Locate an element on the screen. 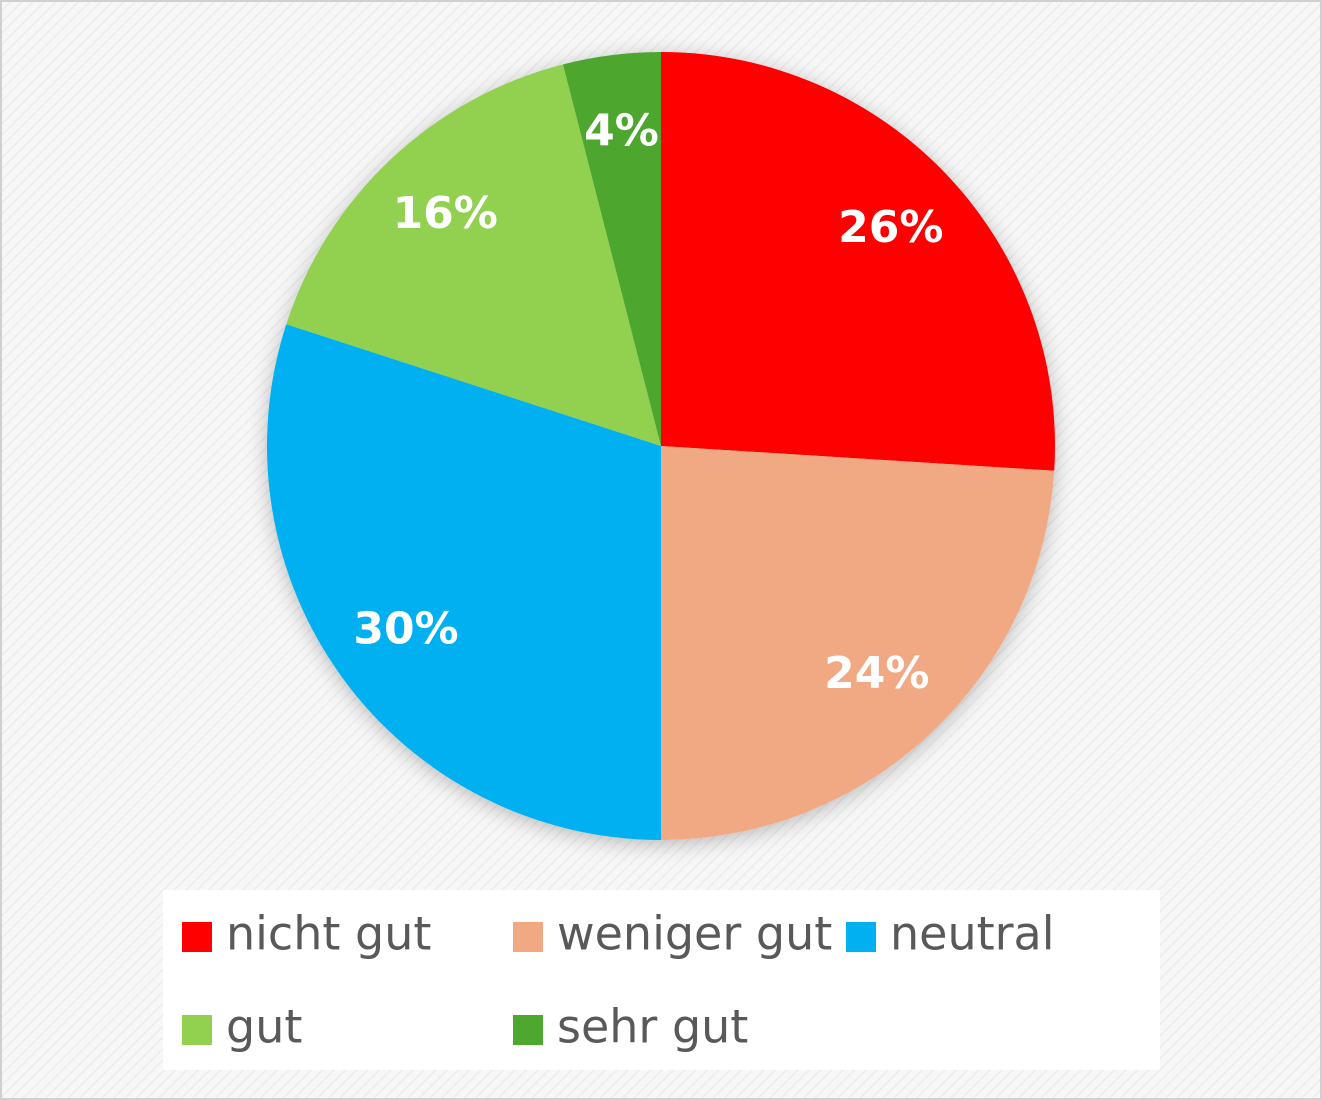 This screenshot has height=1100, width=1322. value-label: 24% is located at coordinates (876, 673).